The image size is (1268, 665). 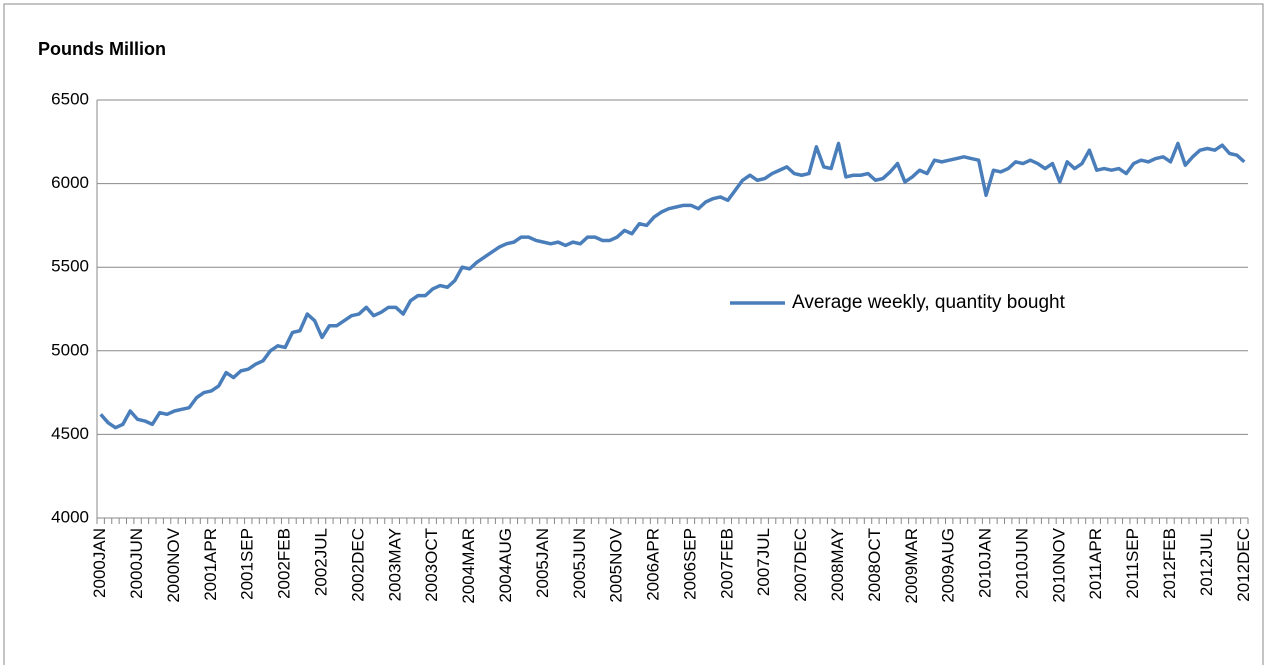 I want to click on x-tick-label: 2010JUN, so click(x=1021, y=563).